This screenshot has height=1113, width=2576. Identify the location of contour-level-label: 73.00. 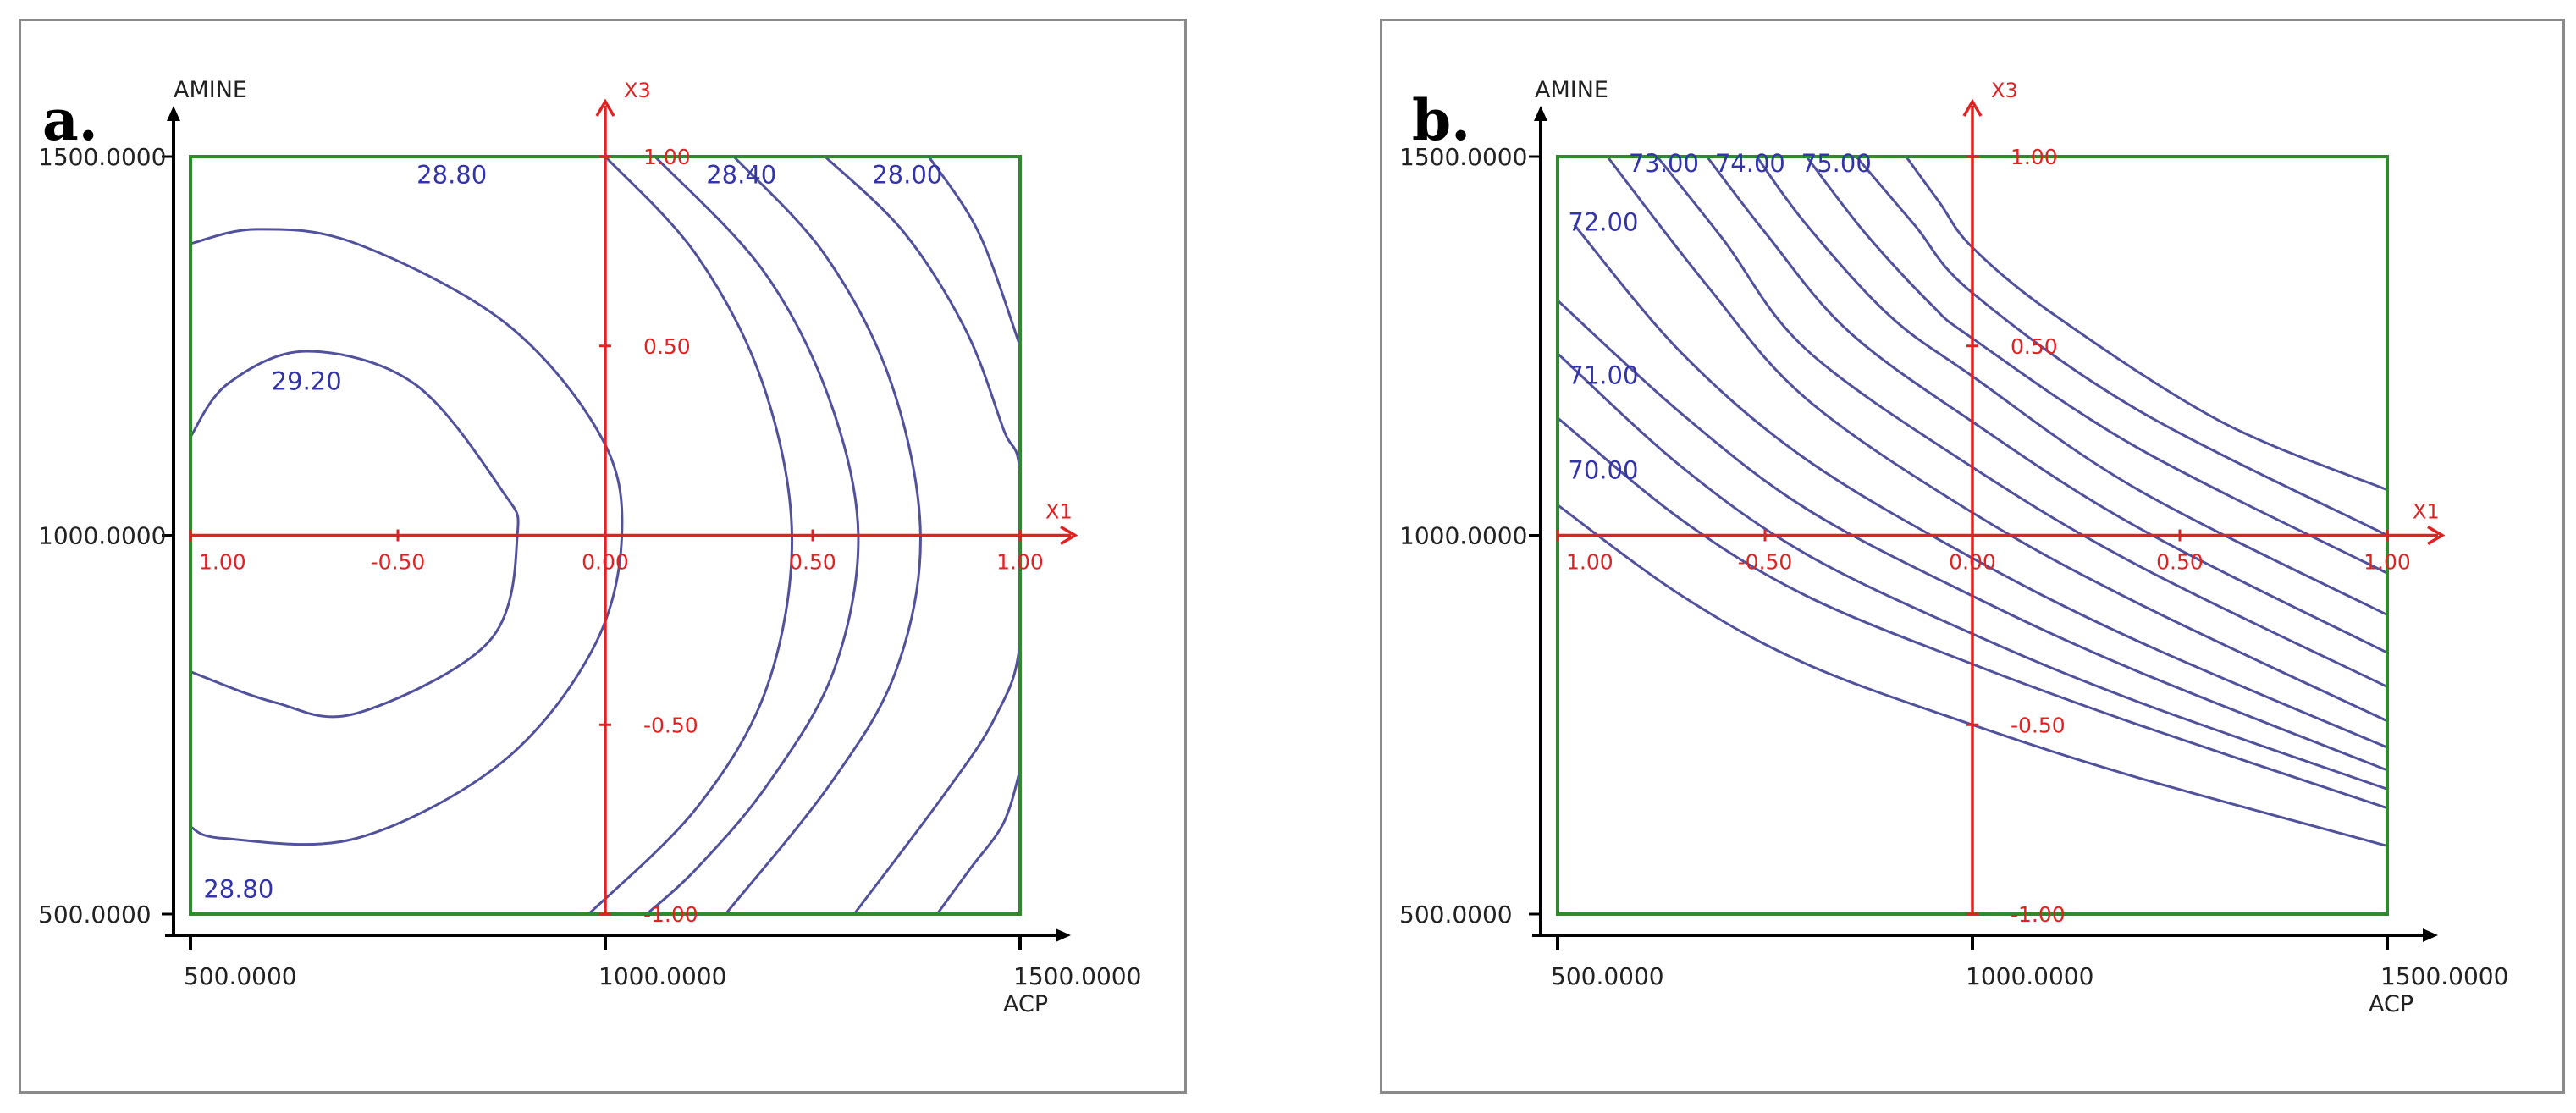
(1664, 164).